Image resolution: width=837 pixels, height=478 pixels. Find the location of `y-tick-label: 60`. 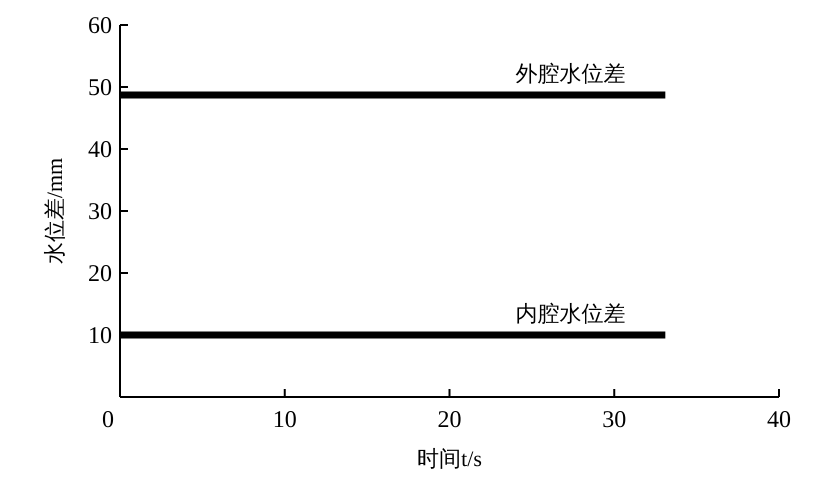

y-tick-label: 60 is located at coordinates (100, 26).